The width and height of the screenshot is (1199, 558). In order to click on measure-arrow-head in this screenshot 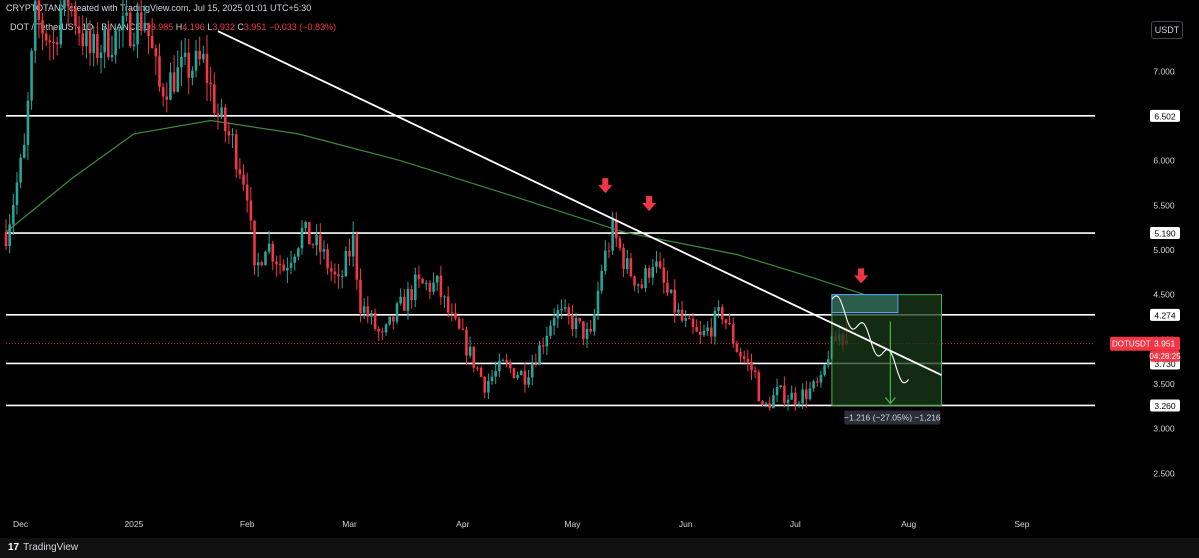, I will do `click(890, 401)`.